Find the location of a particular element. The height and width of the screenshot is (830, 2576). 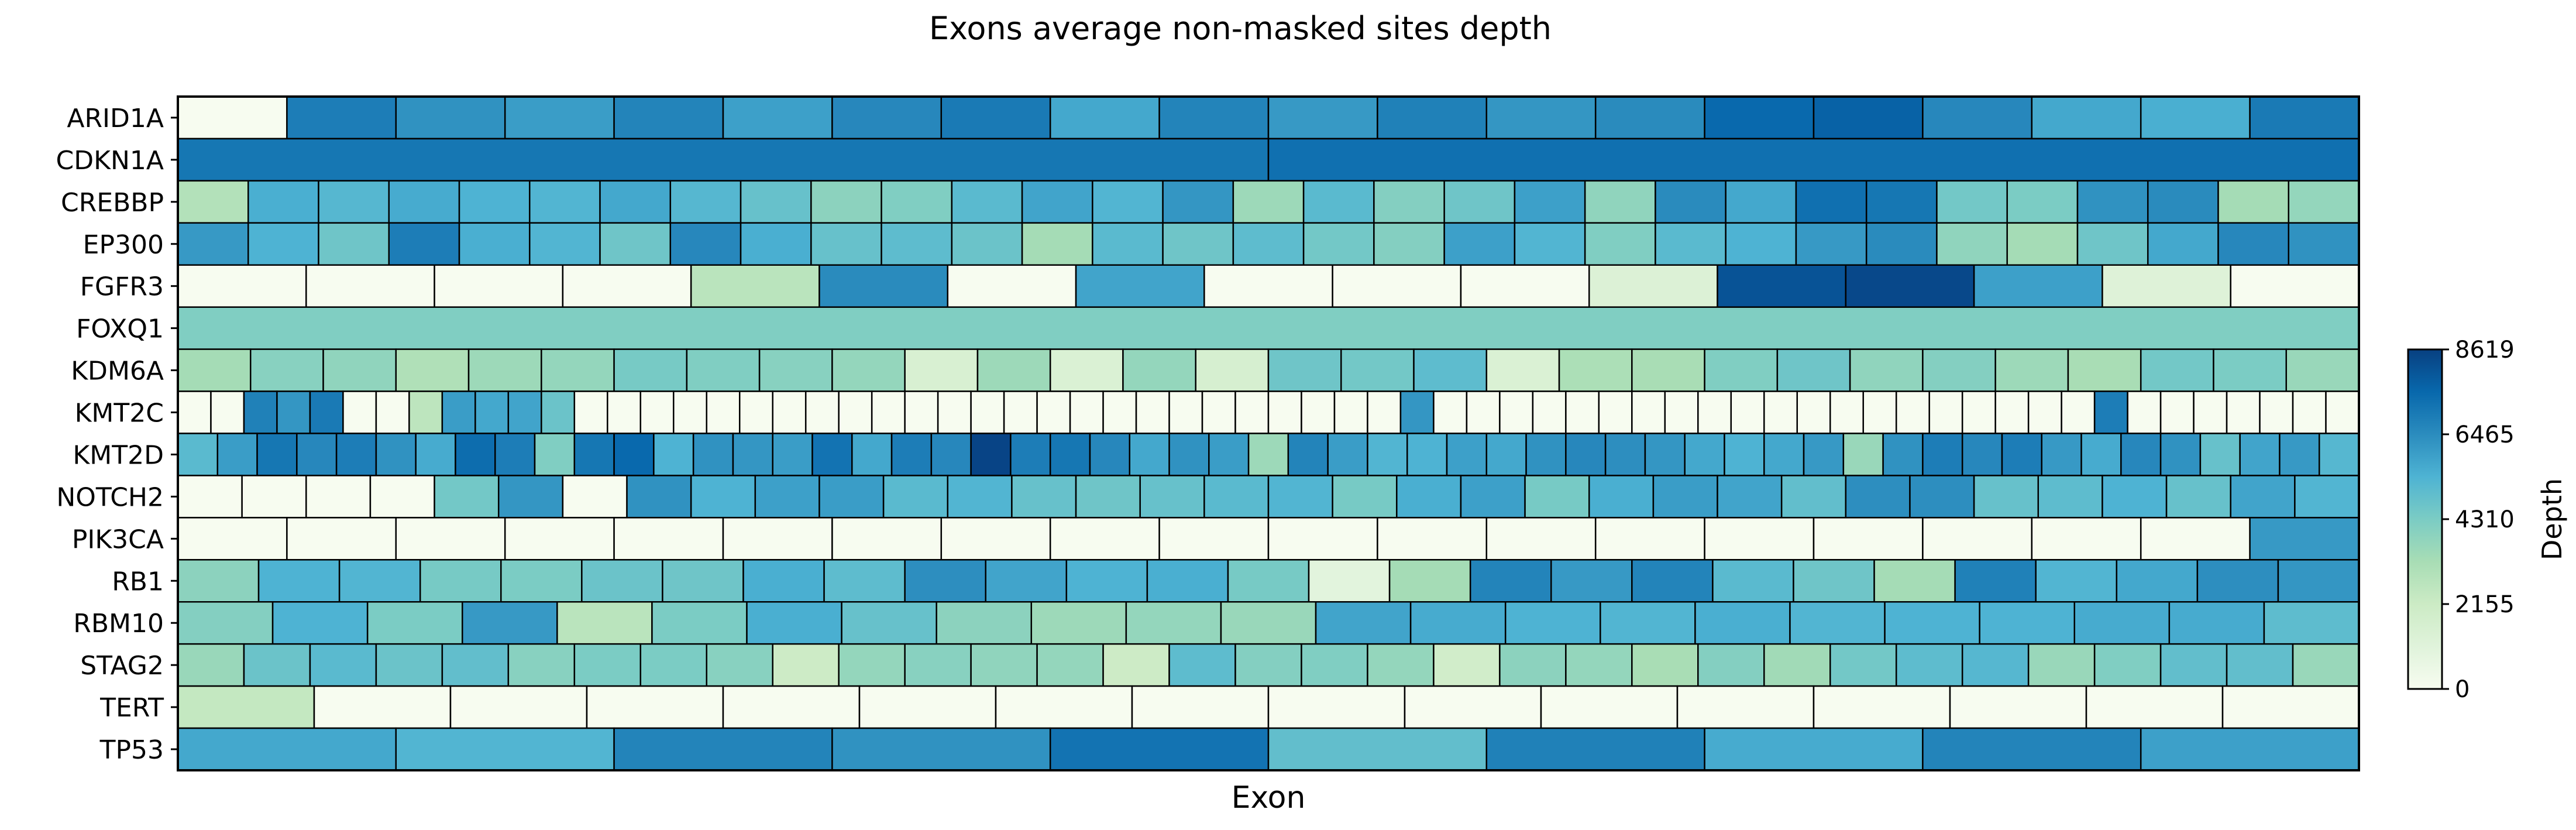

x-axis-label: Exon is located at coordinates (1269, 797).